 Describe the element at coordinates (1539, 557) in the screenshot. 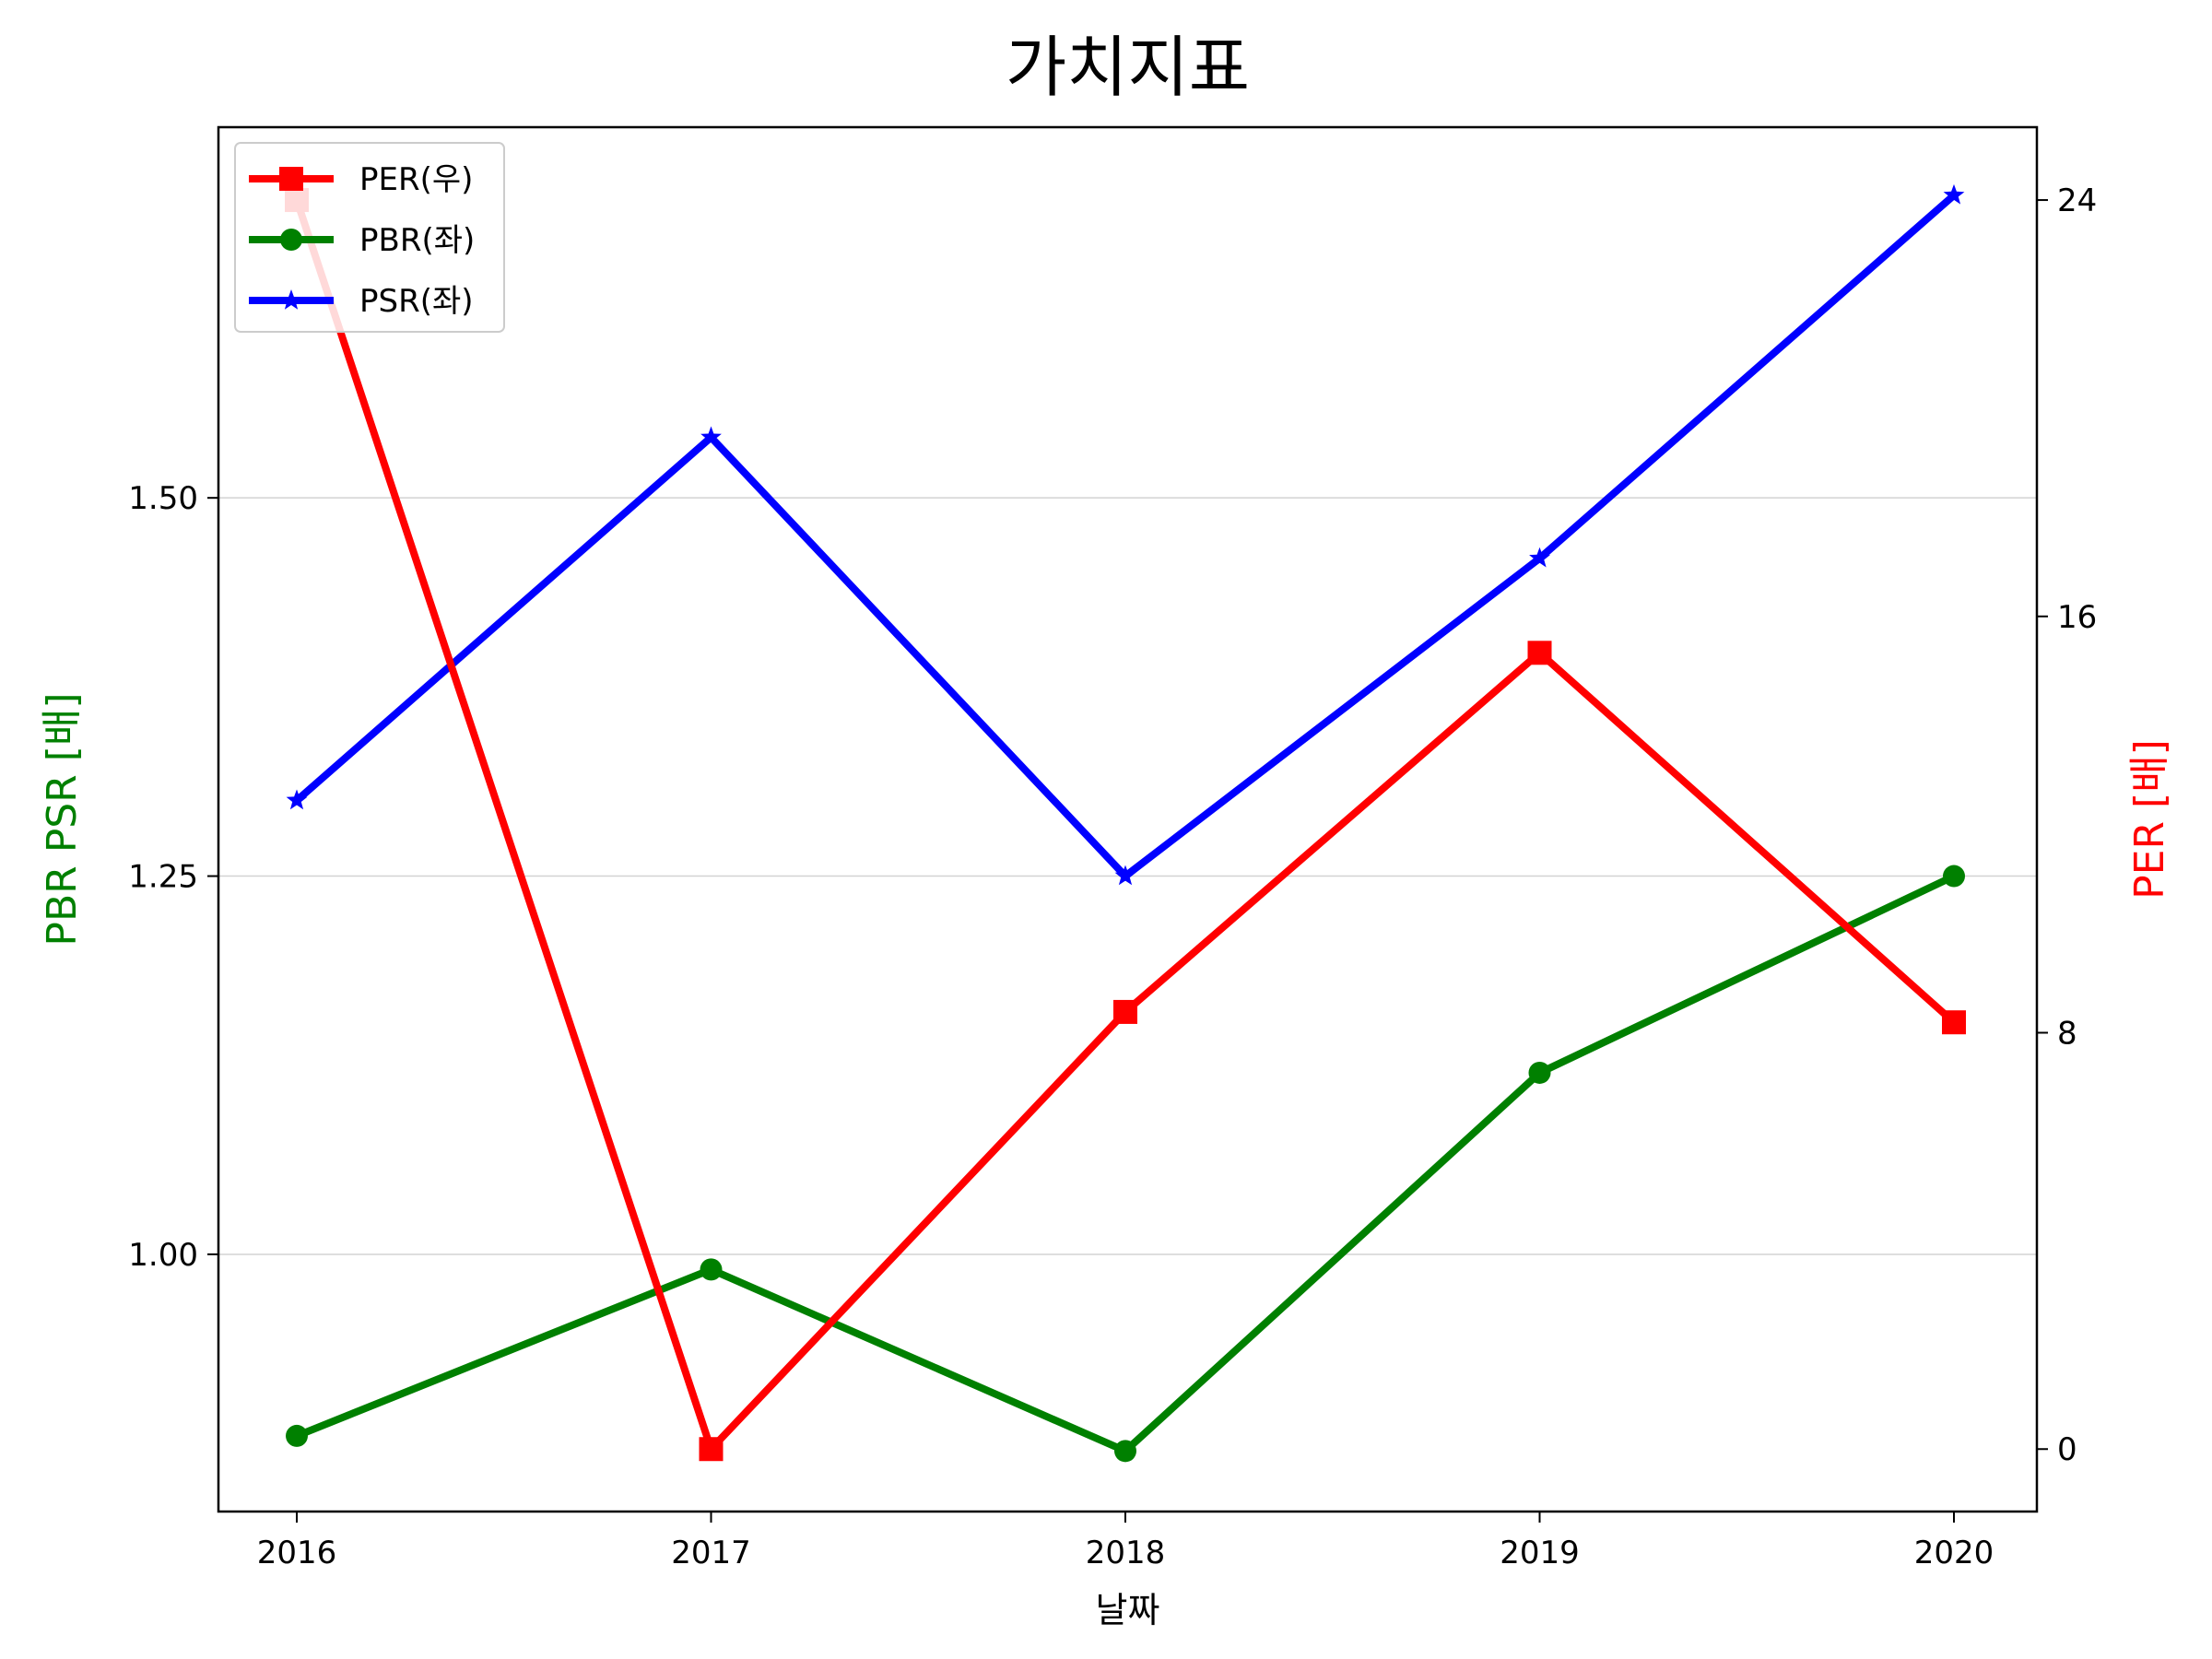

I see `point-psr좌-2019` at that location.